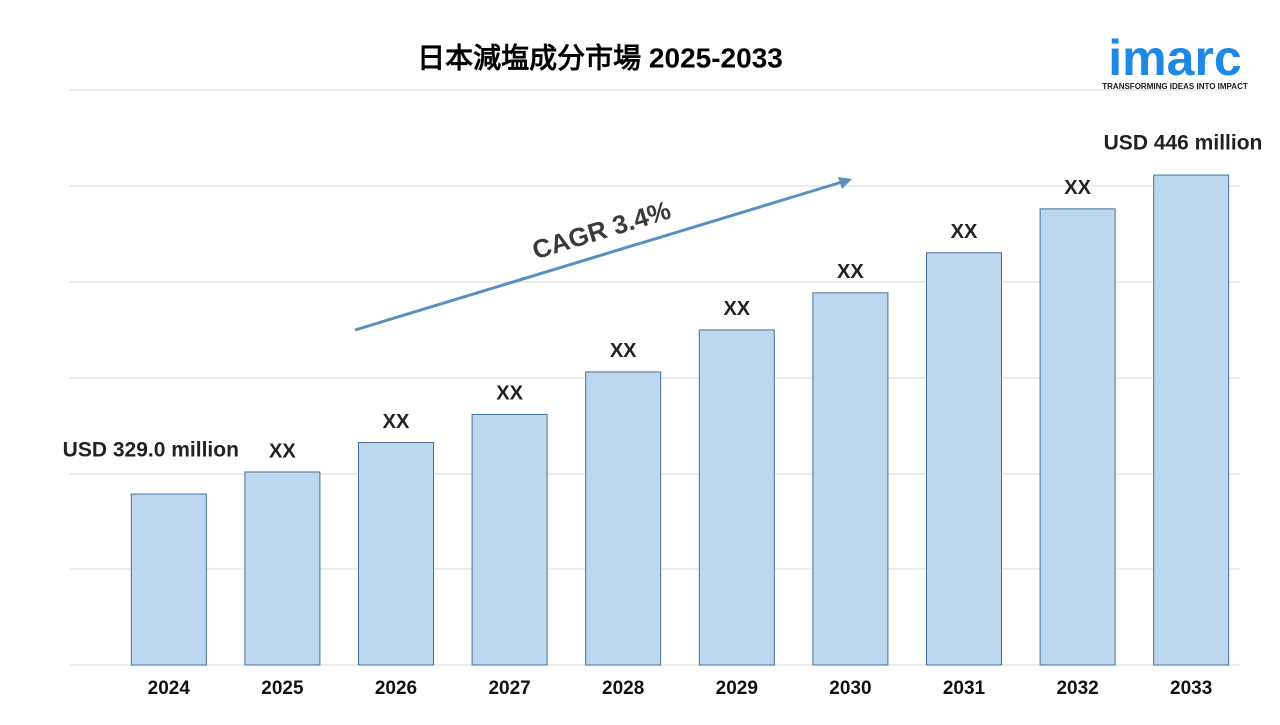 The image size is (1280, 725). What do you see at coordinates (623, 688) in the screenshot?
I see `x-tick-label: 2028` at bounding box center [623, 688].